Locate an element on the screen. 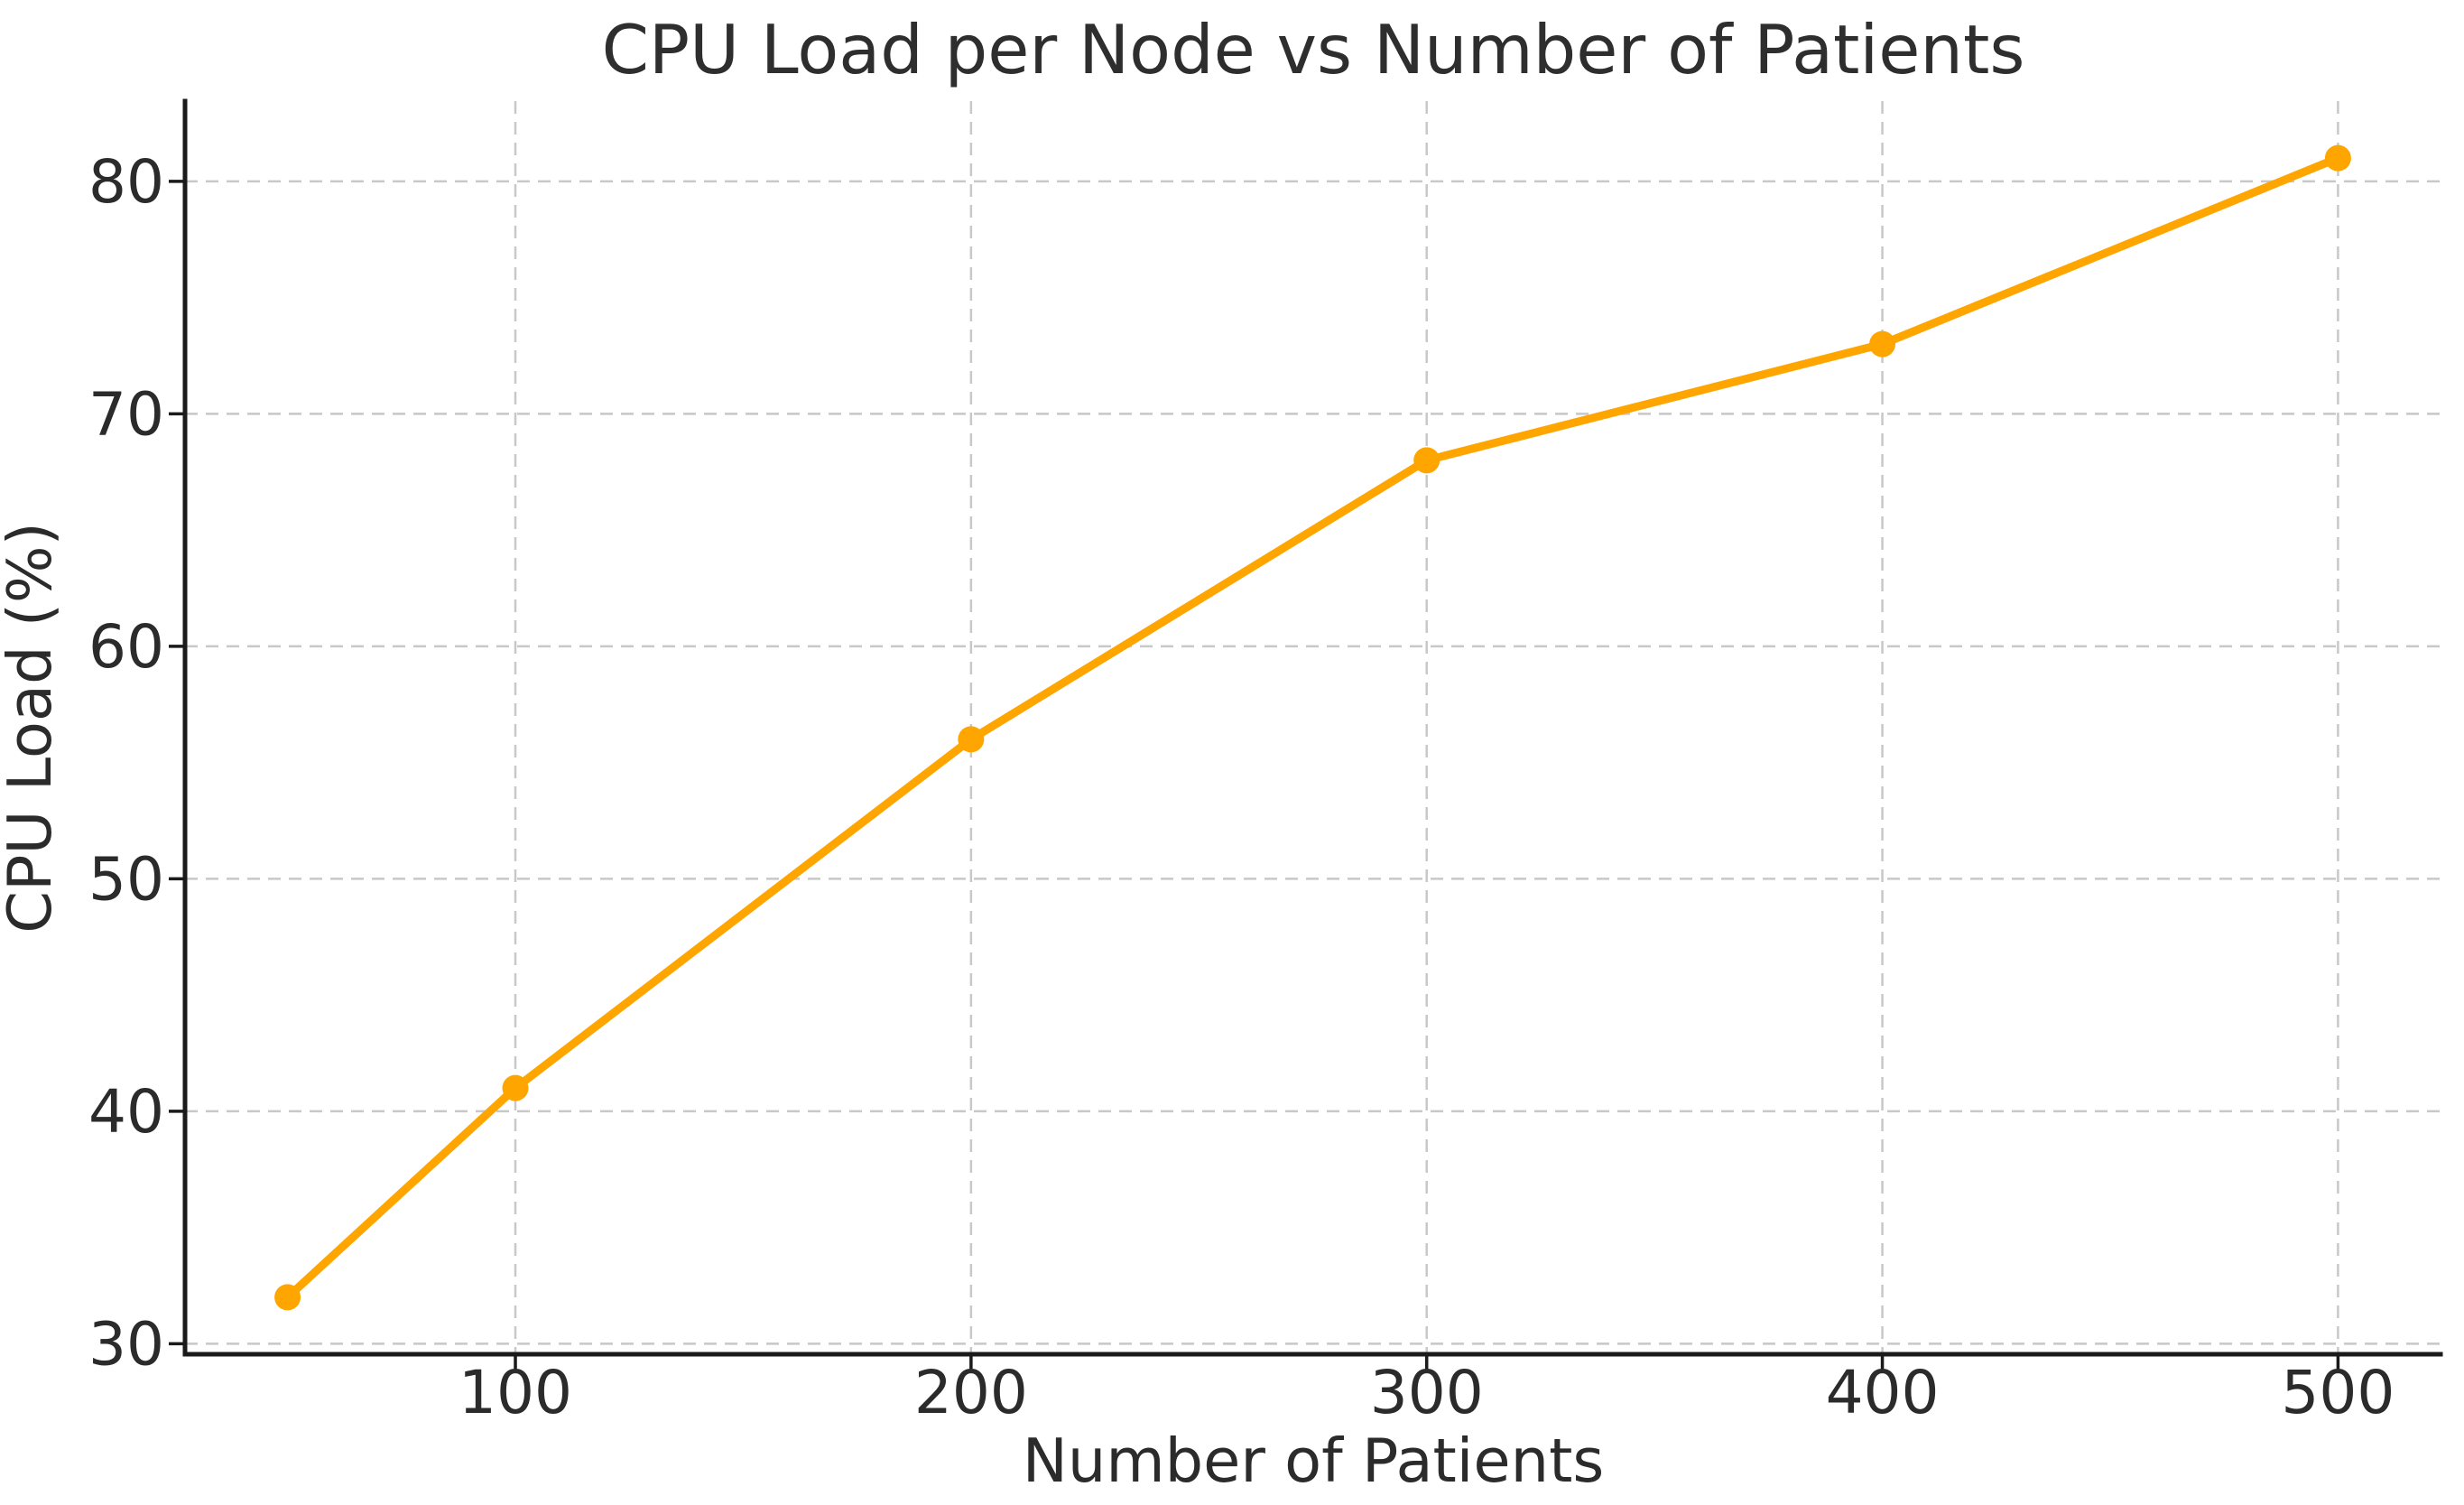 The width and height of the screenshot is (2464, 1505). y-tick-label-60: 60 is located at coordinates (126, 647).